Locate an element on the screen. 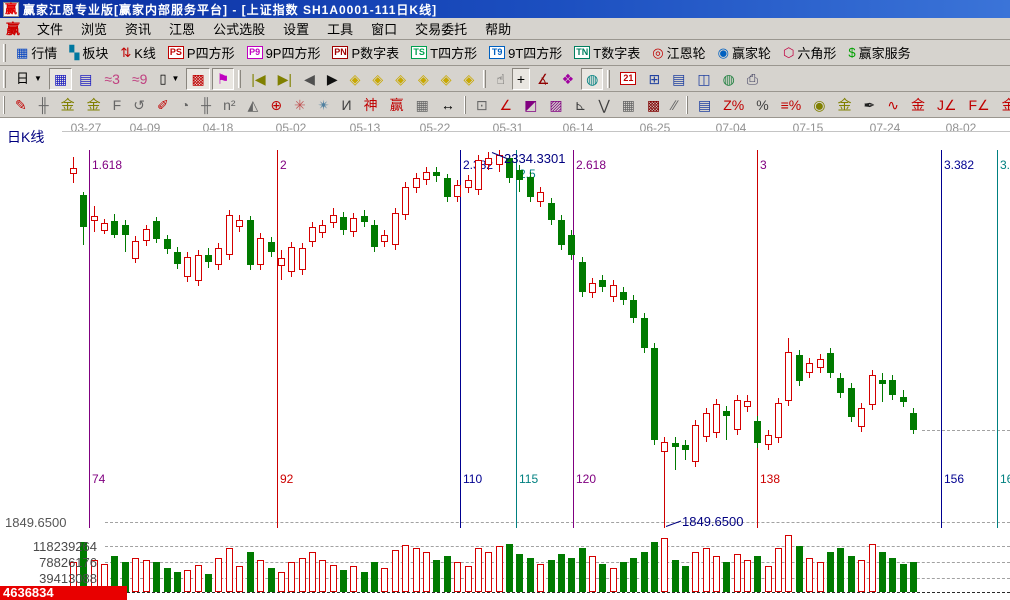 The height and width of the screenshot is (600, 1010). tool-j-angle: J∠ is located at coordinates (947, 105).